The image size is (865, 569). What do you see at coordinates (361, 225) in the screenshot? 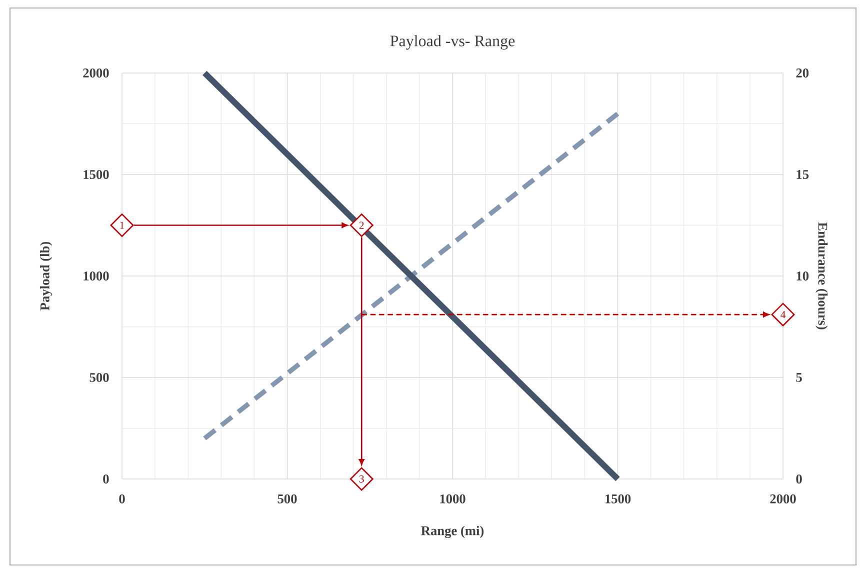
I see `annotation: 2` at bounding box center [361, 225].